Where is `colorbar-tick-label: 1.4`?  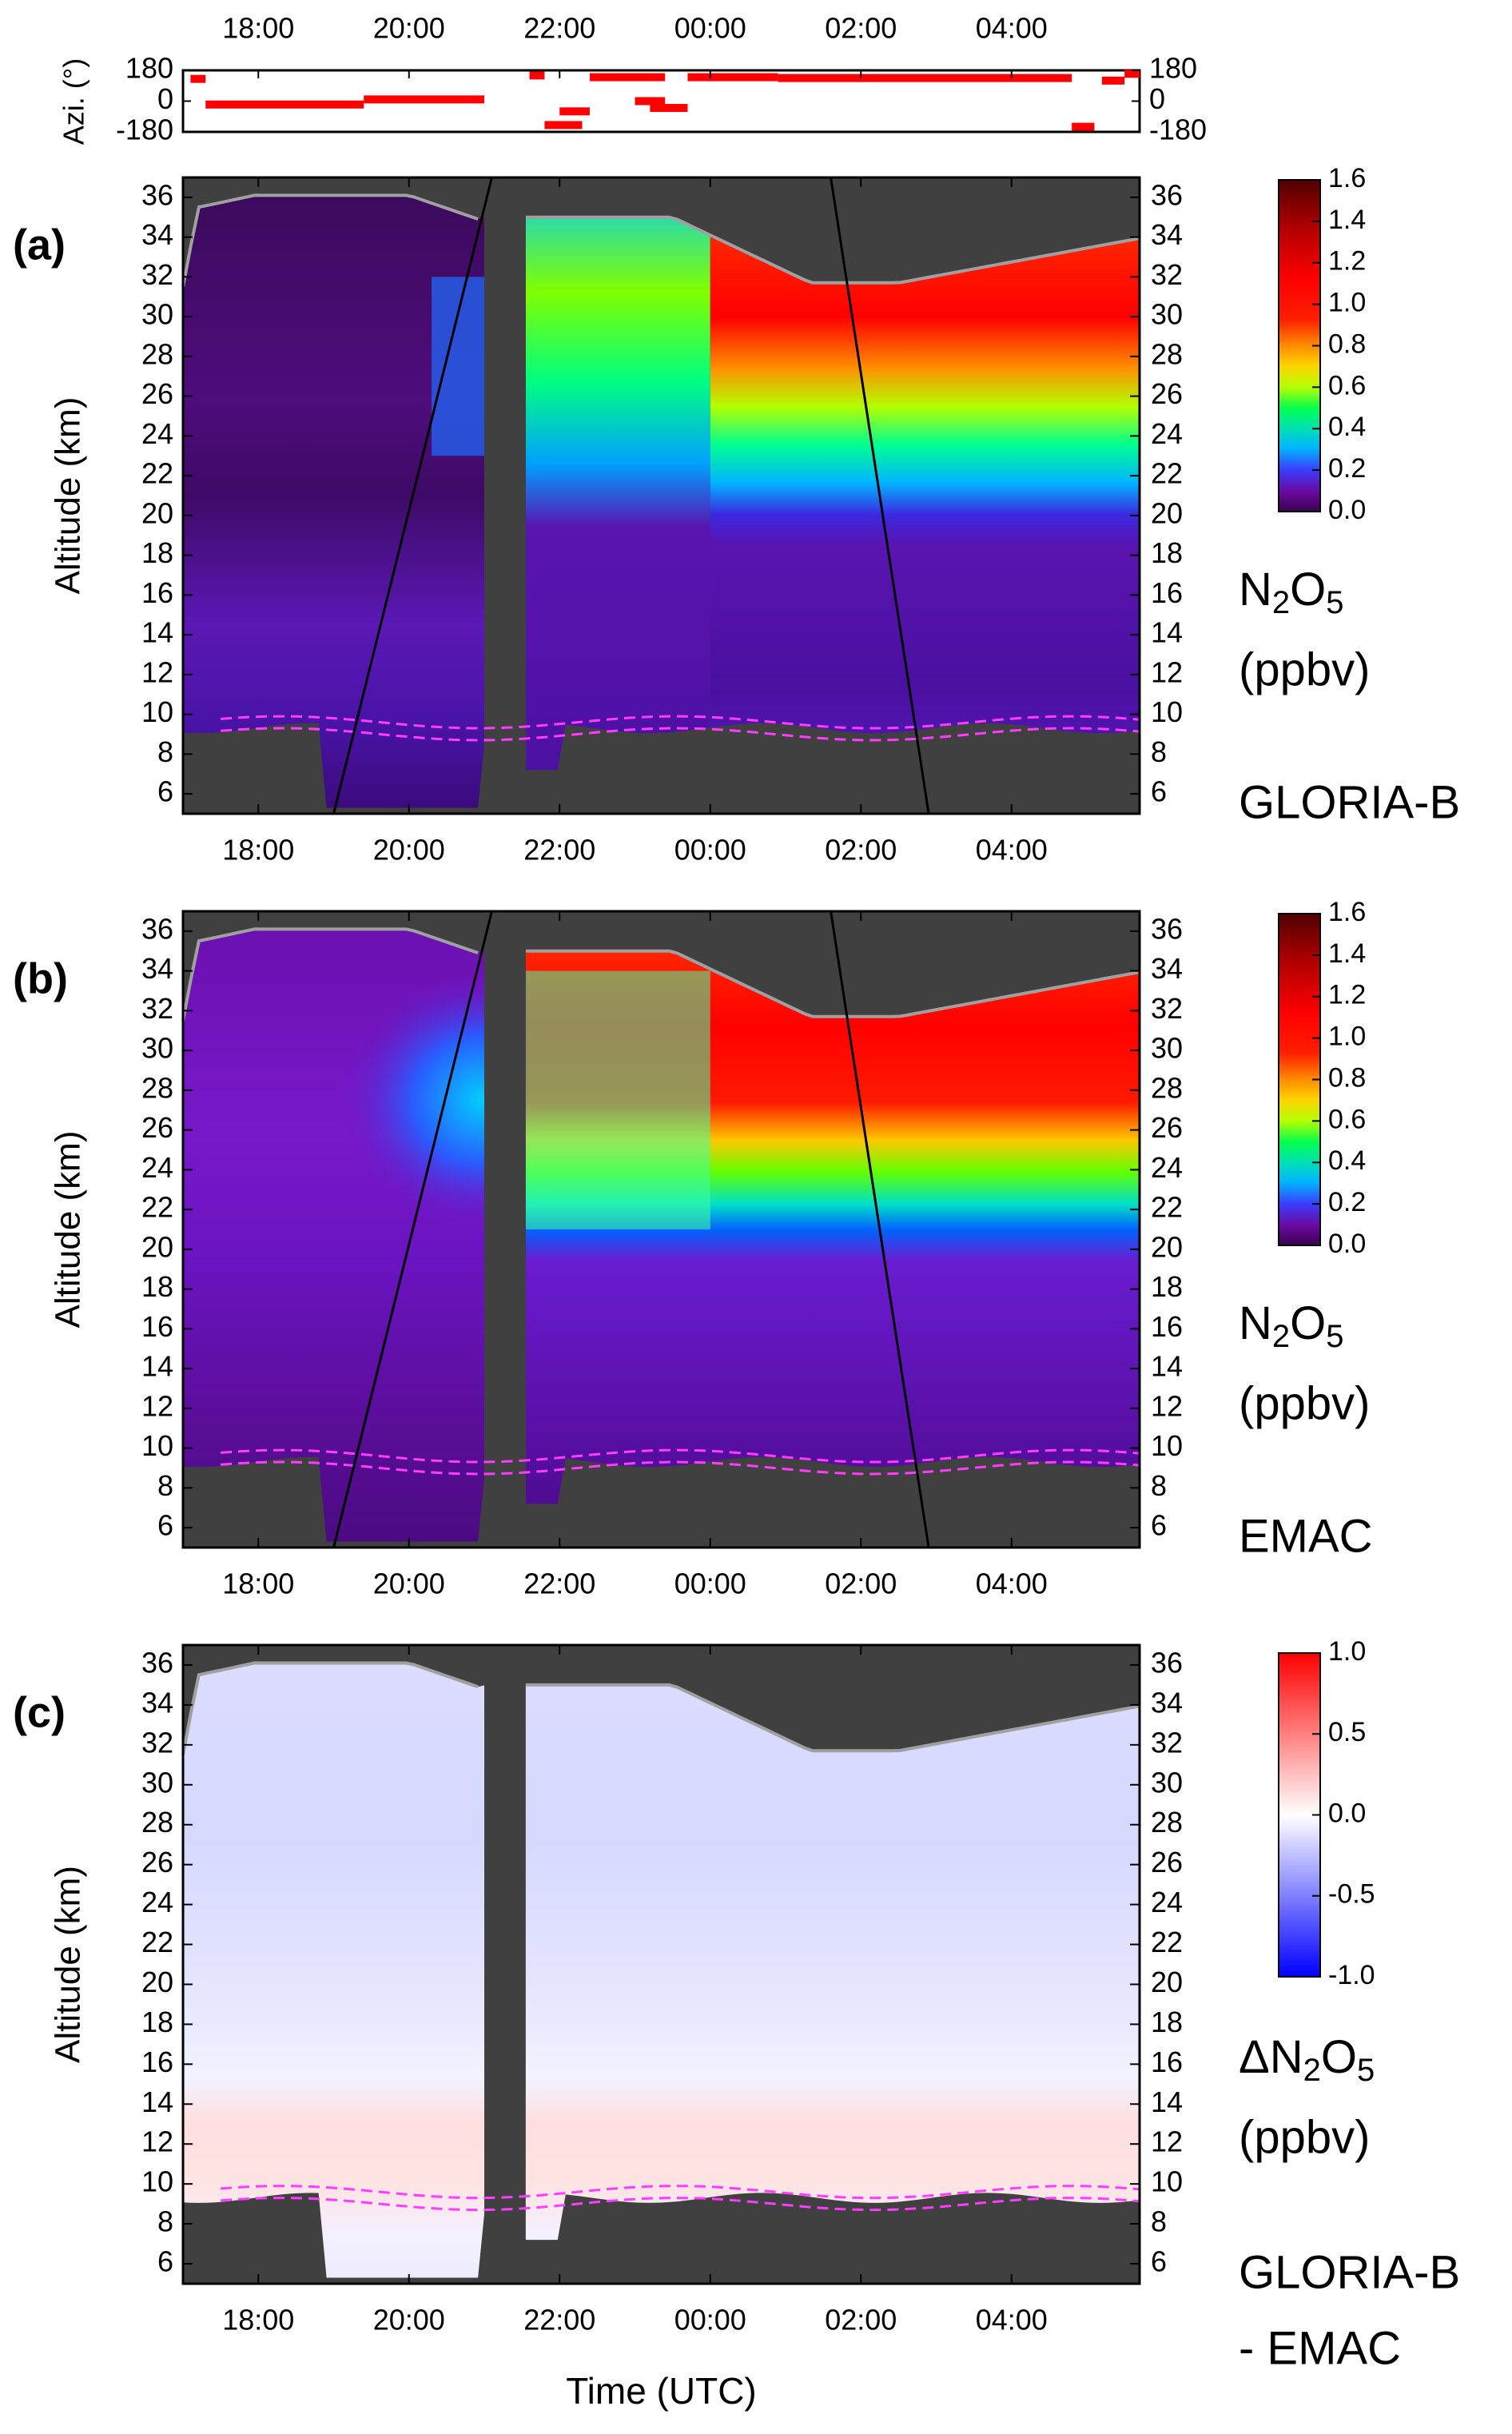
colorbar-tick-label: 1.4 is located at coordinates (1347, 953).